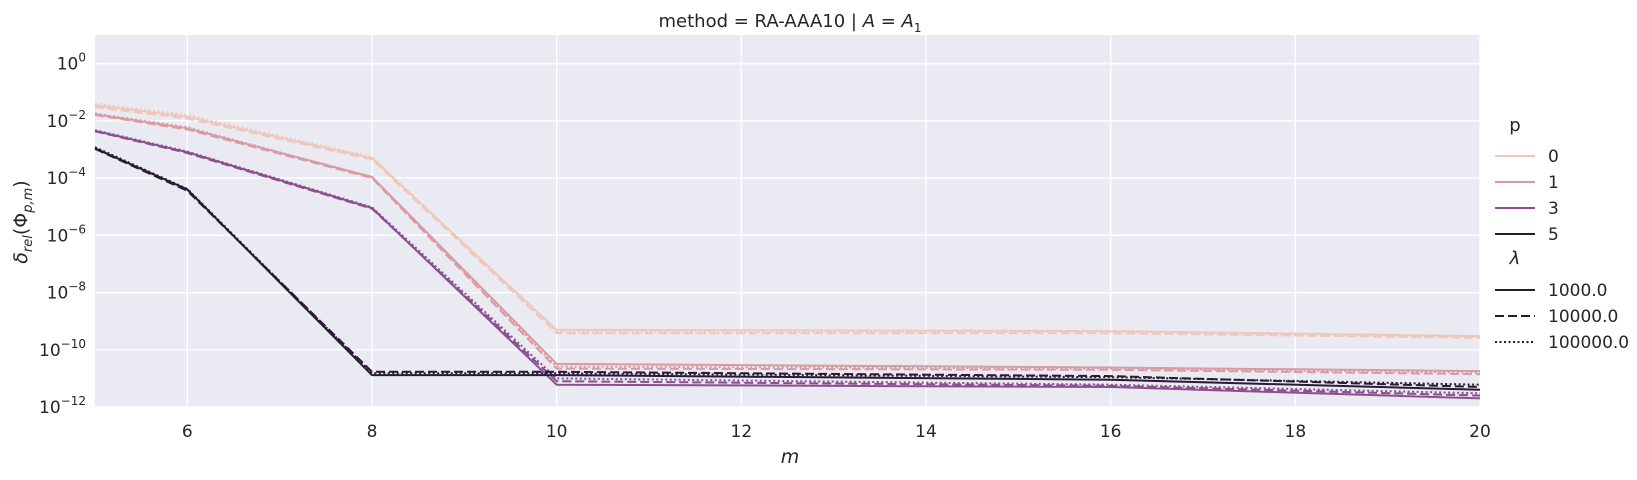 This screenshot has height=480, width=1637. Describe the element at coordinates (790, 457) in the screenshot. I see `x-axis-label: m` at that location.